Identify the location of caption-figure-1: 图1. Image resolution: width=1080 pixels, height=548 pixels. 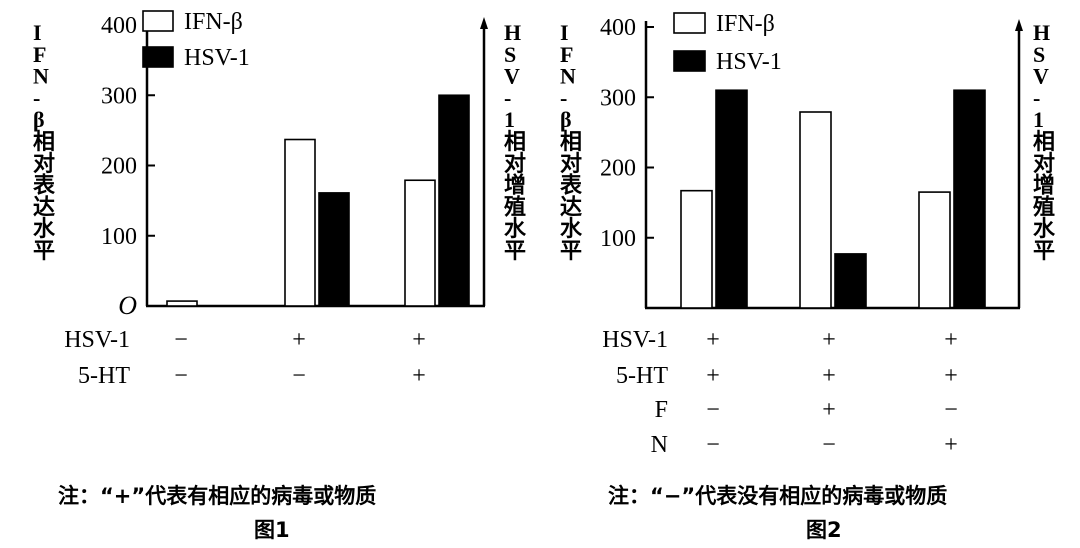
(272, 530).